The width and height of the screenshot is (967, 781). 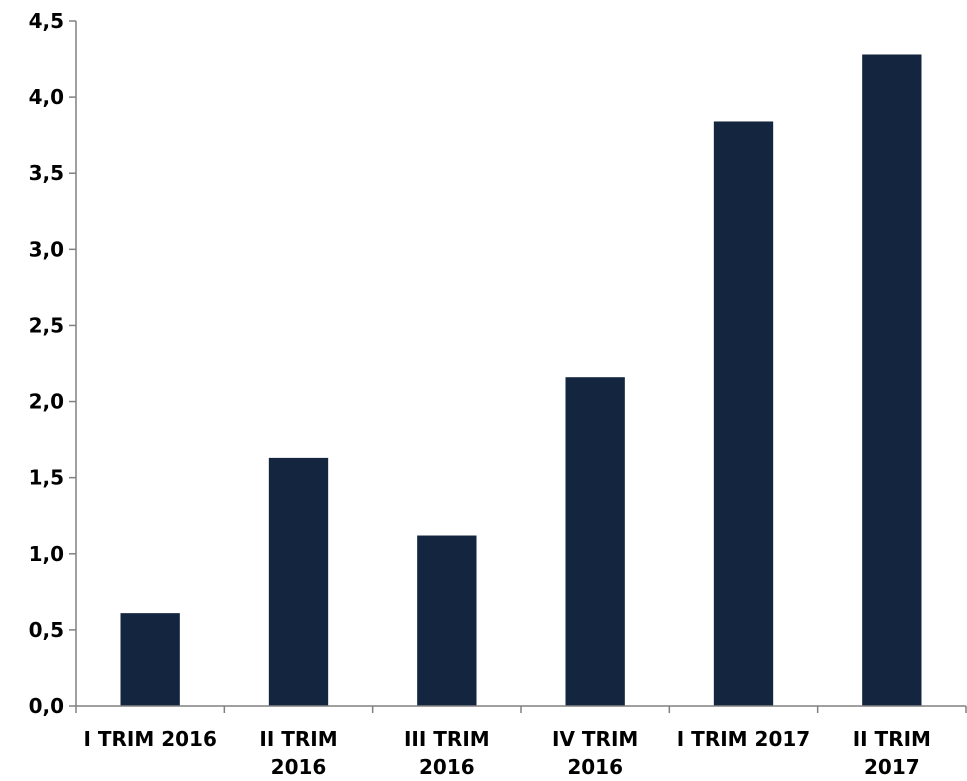 What do you see at coordinates (46, 21) in the screenshot?
I see `y-tick-label: 4,5` at bounding box center [46, 21].